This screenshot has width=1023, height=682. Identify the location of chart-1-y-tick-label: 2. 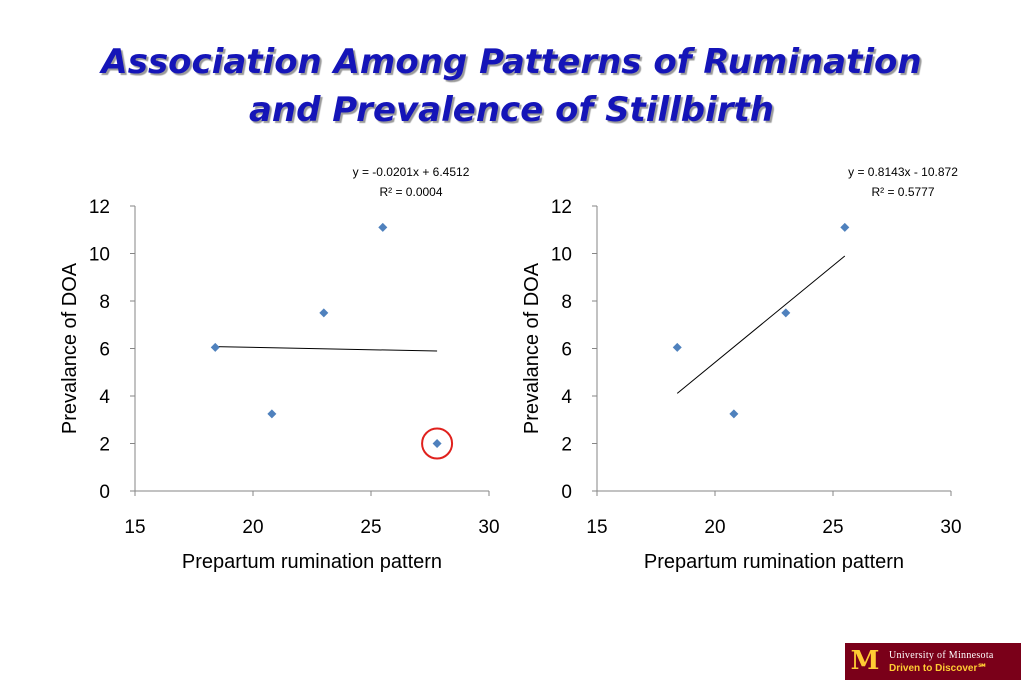
(104, 445).